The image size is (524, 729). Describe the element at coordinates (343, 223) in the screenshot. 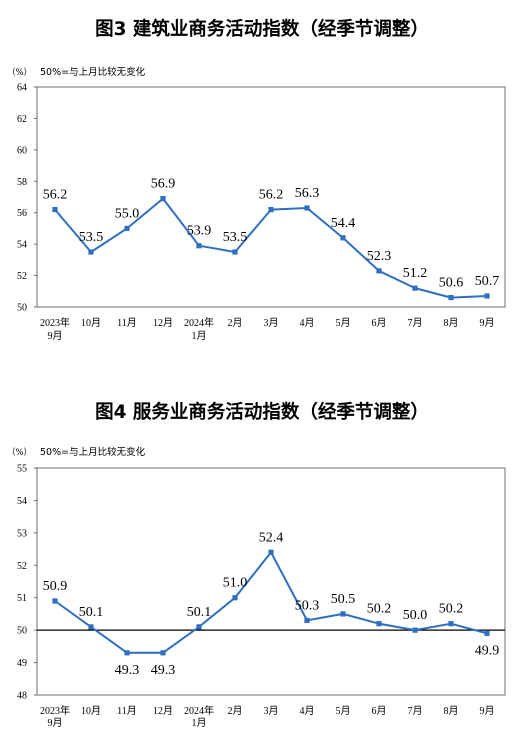

I see `data-label: 54.4` at that location.